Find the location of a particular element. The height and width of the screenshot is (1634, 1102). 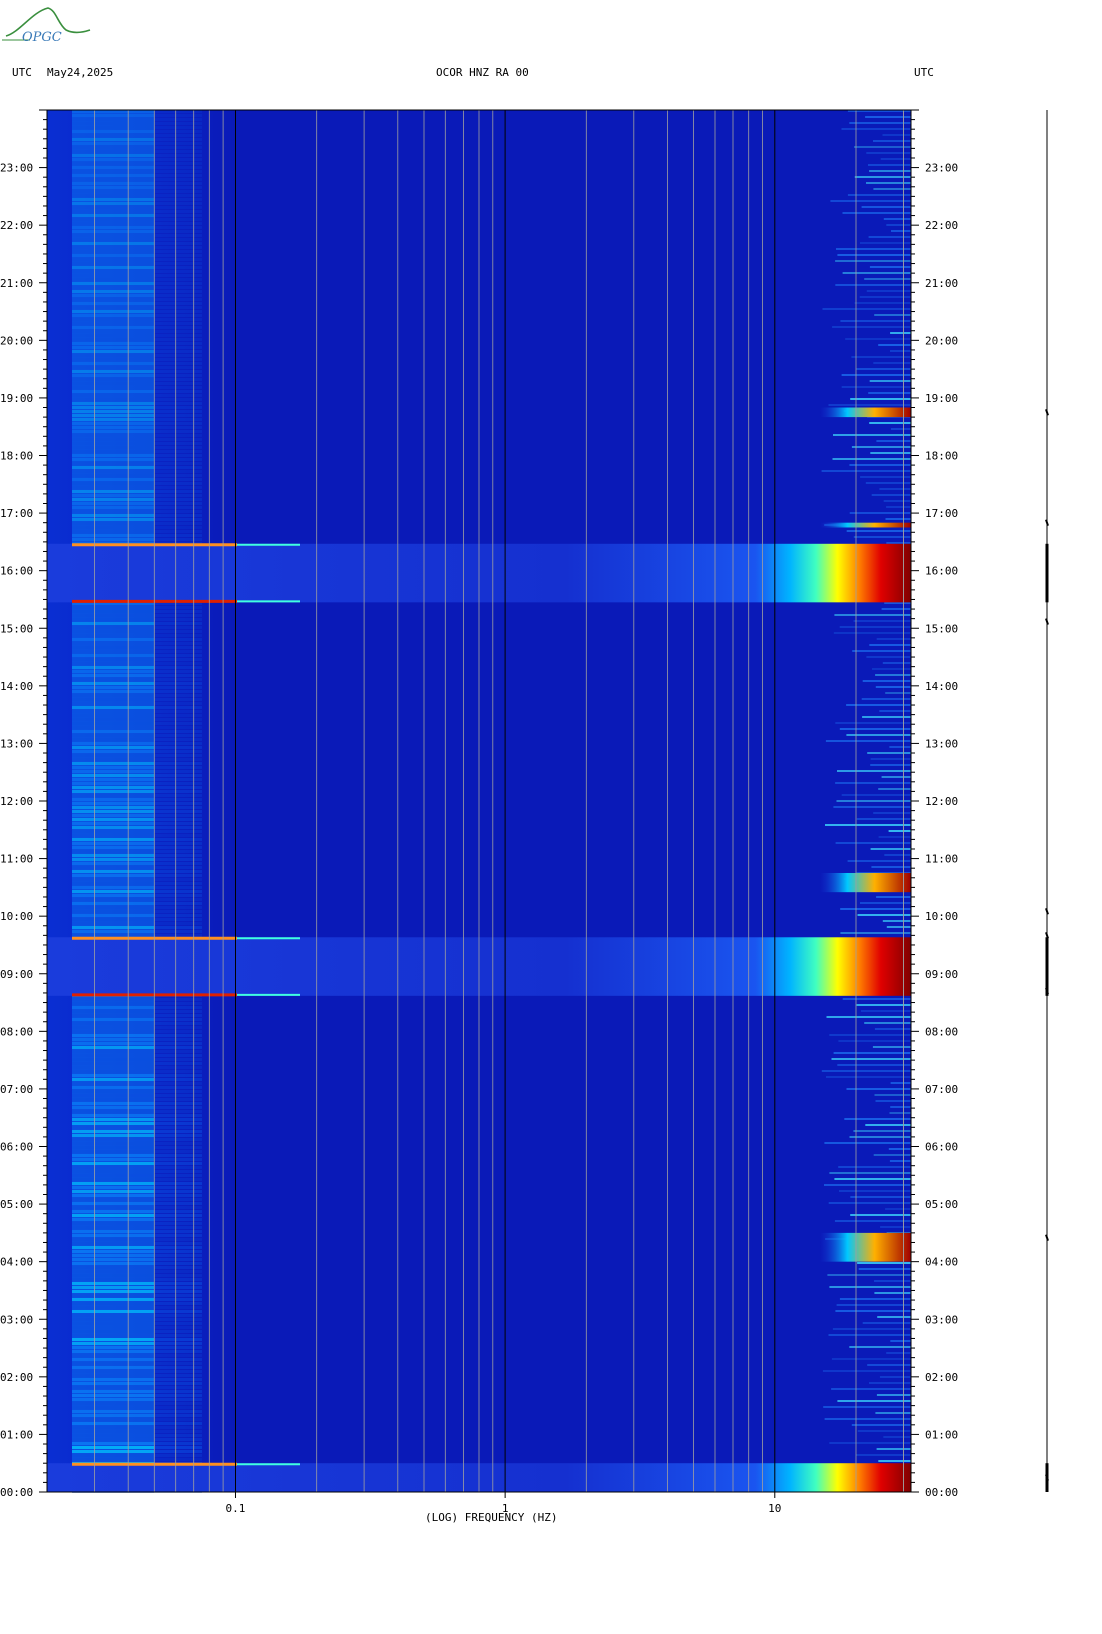

y-tick-label-right: 07:00 is located at coordinates (941, 1089).